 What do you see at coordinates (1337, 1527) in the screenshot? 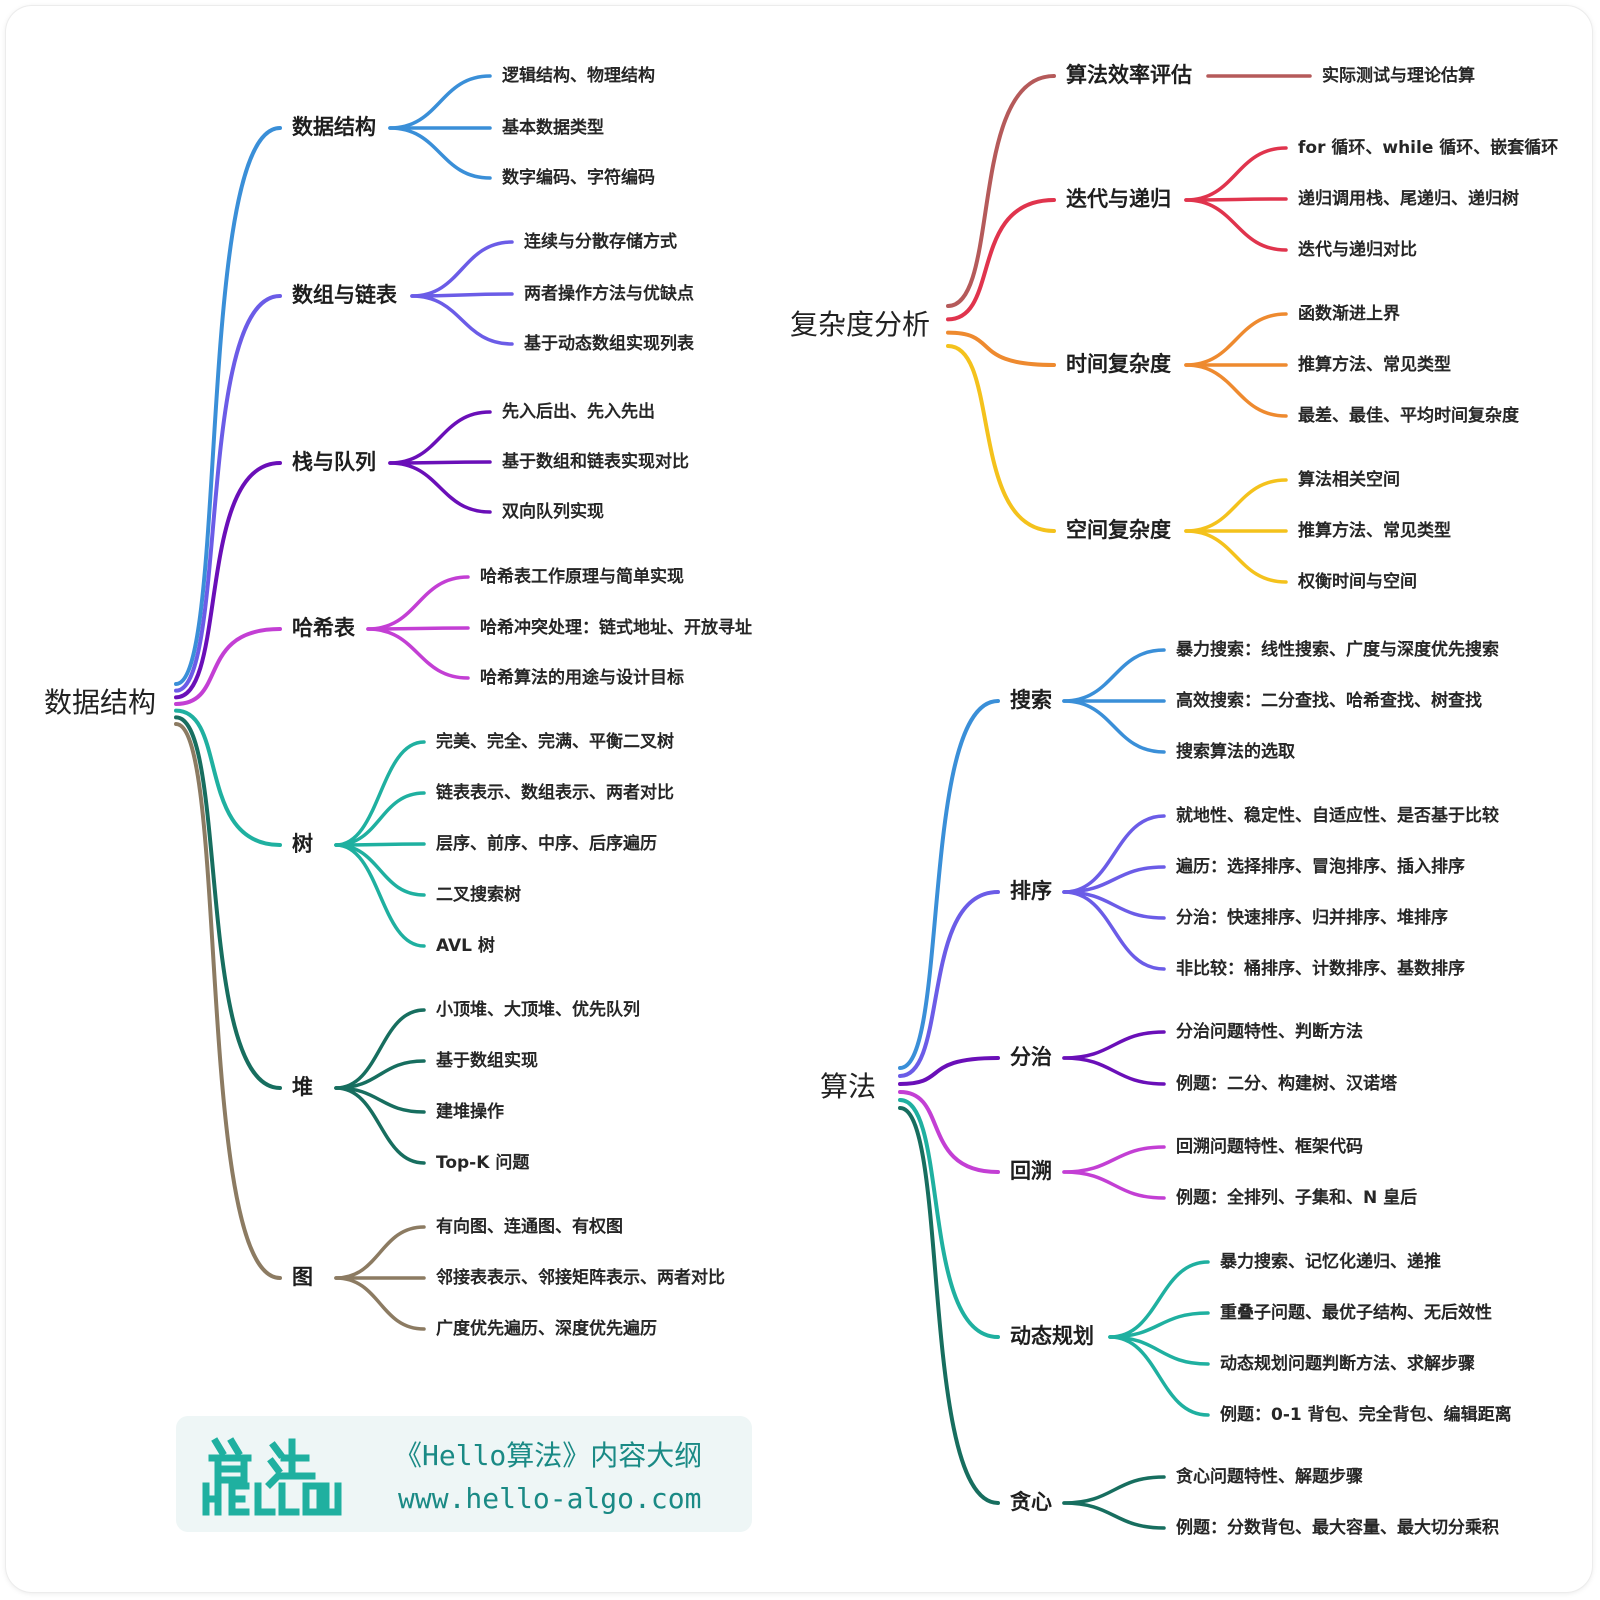
I see `leaf-label: 例题：分数背包、最大容量、最大切分乘积` at bounding box center [1337, 1527].